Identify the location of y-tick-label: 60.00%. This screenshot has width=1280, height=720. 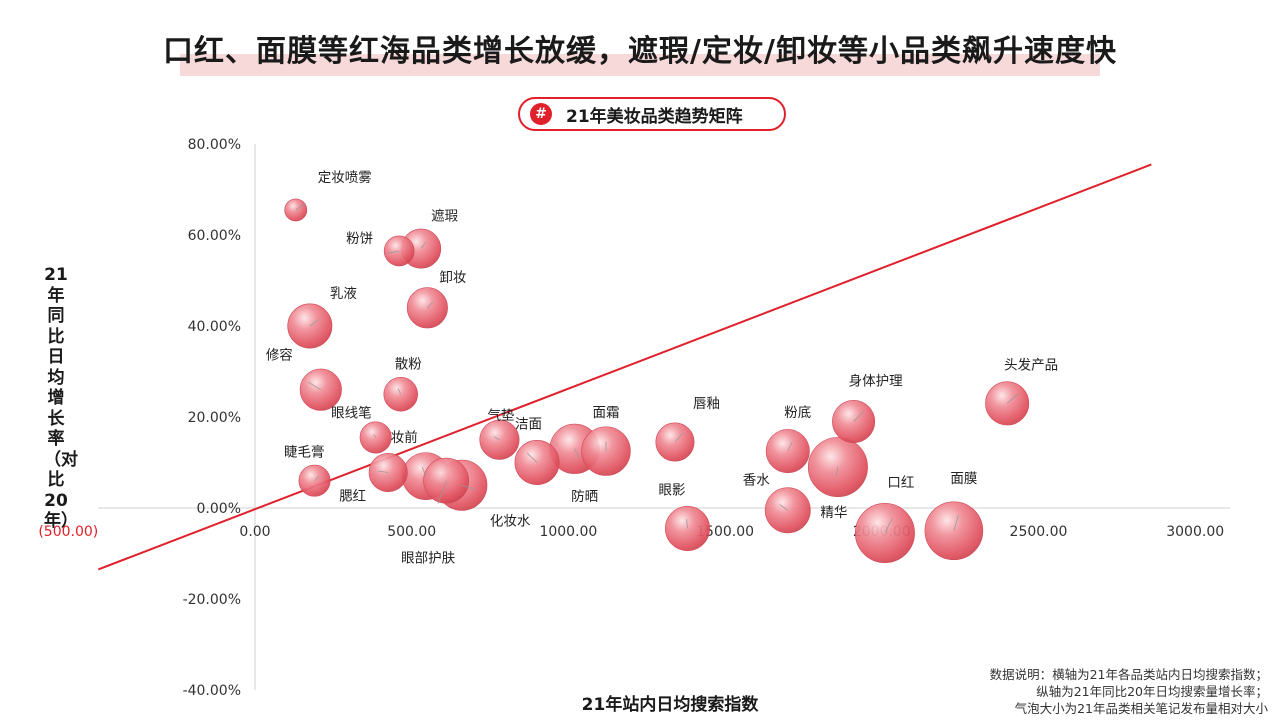
(214, 236).